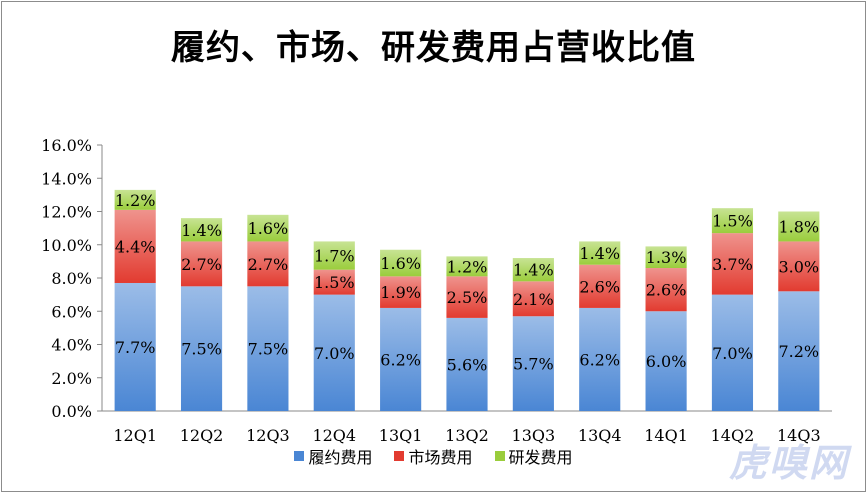 This screenshot has height=493, width=867. I want to click on data-label: 1.7%, so click(334, 256).